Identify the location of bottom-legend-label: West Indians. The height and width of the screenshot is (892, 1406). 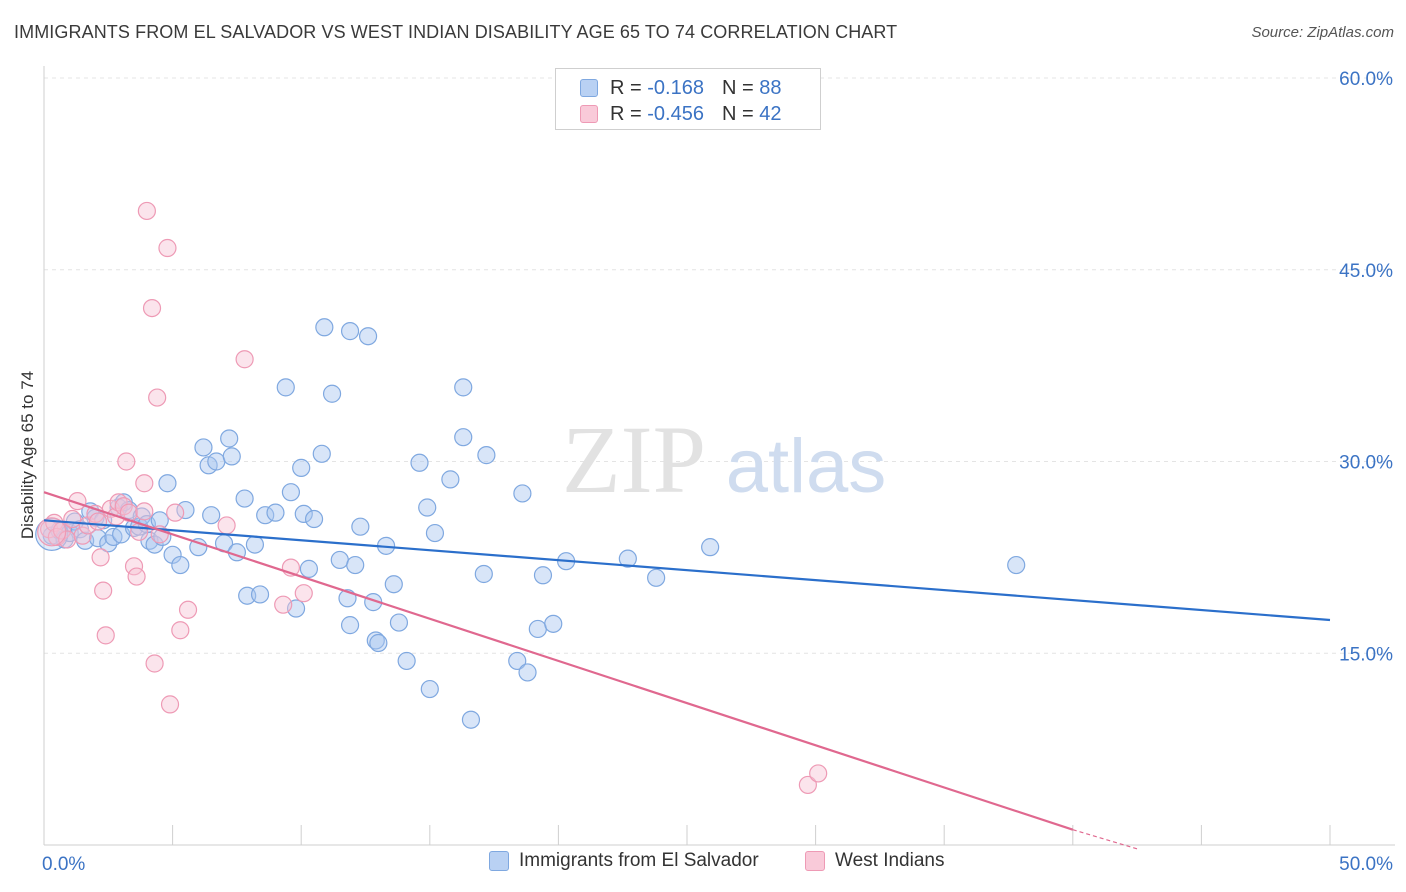
(890, 860).